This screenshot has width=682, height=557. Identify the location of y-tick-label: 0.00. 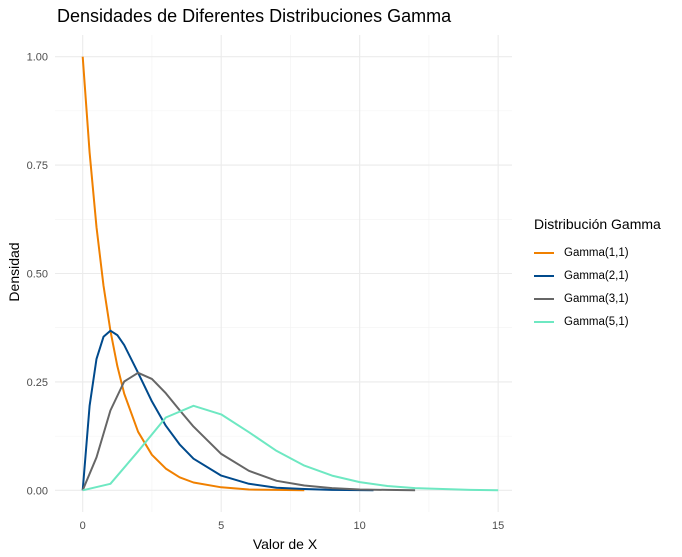
(37, 491).